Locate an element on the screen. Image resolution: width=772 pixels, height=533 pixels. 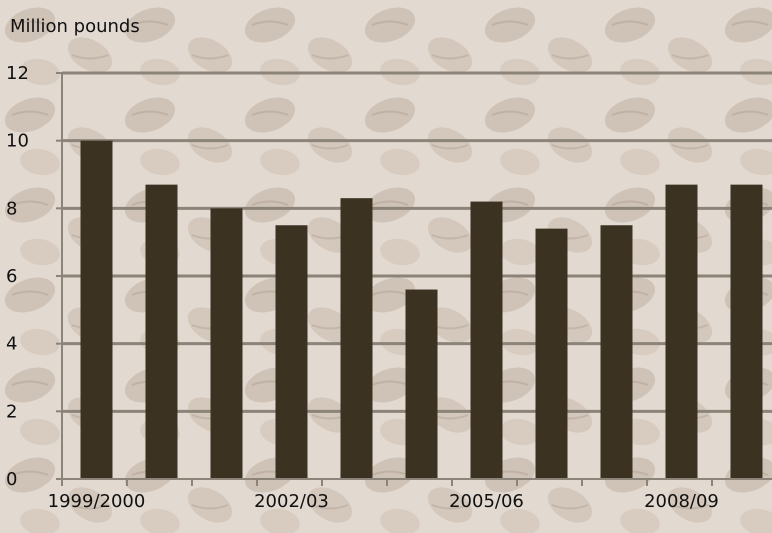
x-tick-label: 2002/03 is located at coordinates (291, 501).